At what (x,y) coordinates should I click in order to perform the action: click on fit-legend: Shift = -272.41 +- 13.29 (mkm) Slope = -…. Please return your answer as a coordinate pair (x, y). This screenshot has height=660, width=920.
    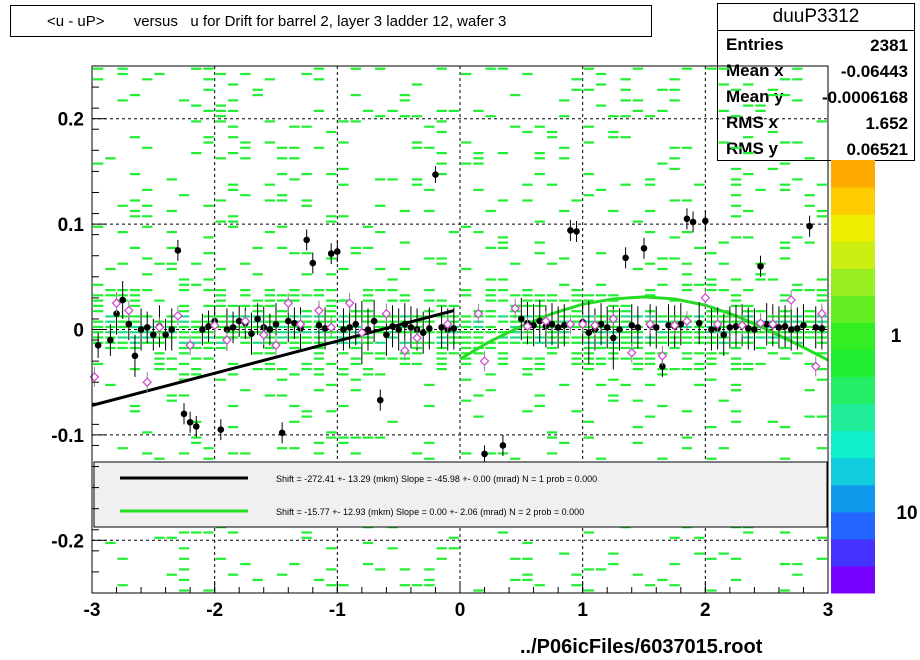
    Looking at the image, I should click on (460, 494).